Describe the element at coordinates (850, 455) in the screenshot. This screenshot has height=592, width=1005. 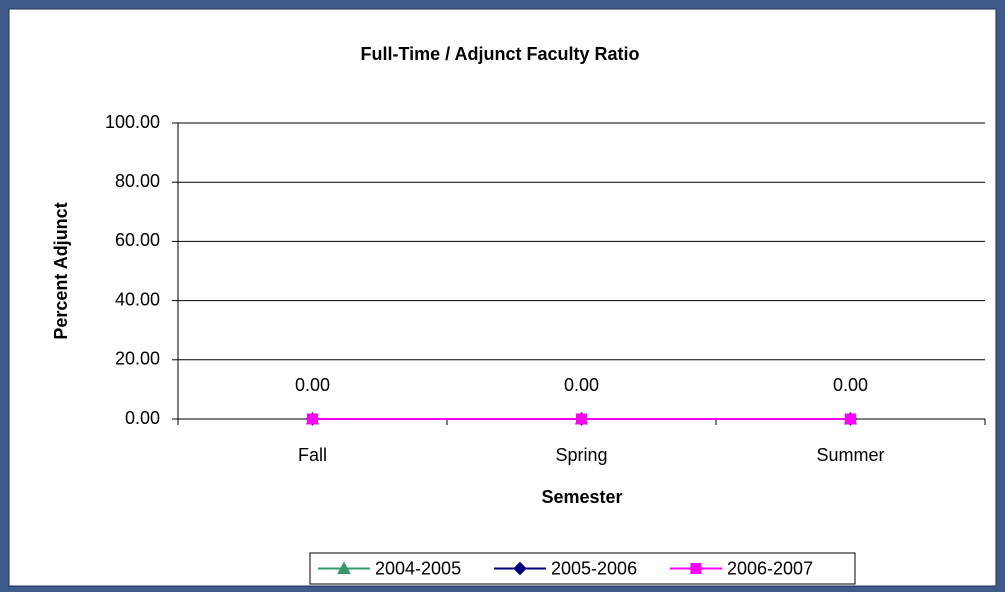
I see `x-tick-label: Summer` at that location.